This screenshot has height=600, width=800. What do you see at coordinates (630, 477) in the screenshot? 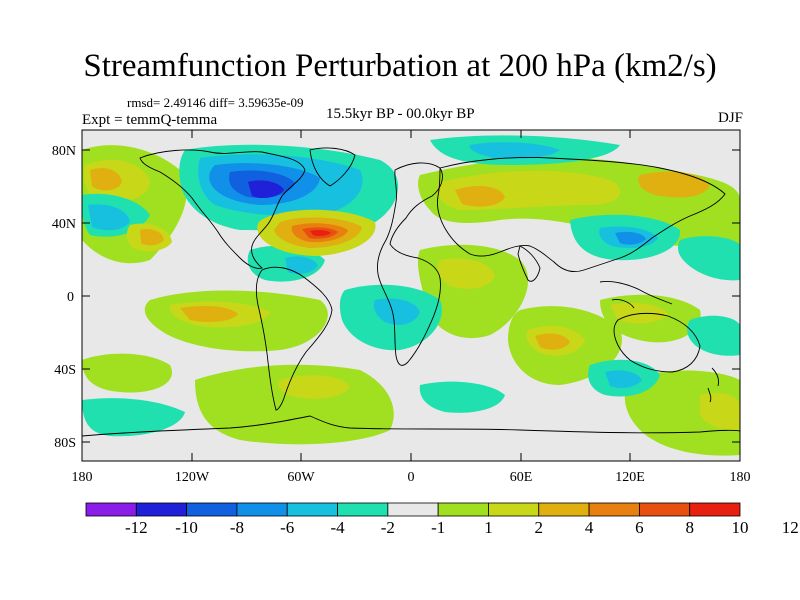
I see `lon-label-120e: 120E` at bounding box center [630, 477].